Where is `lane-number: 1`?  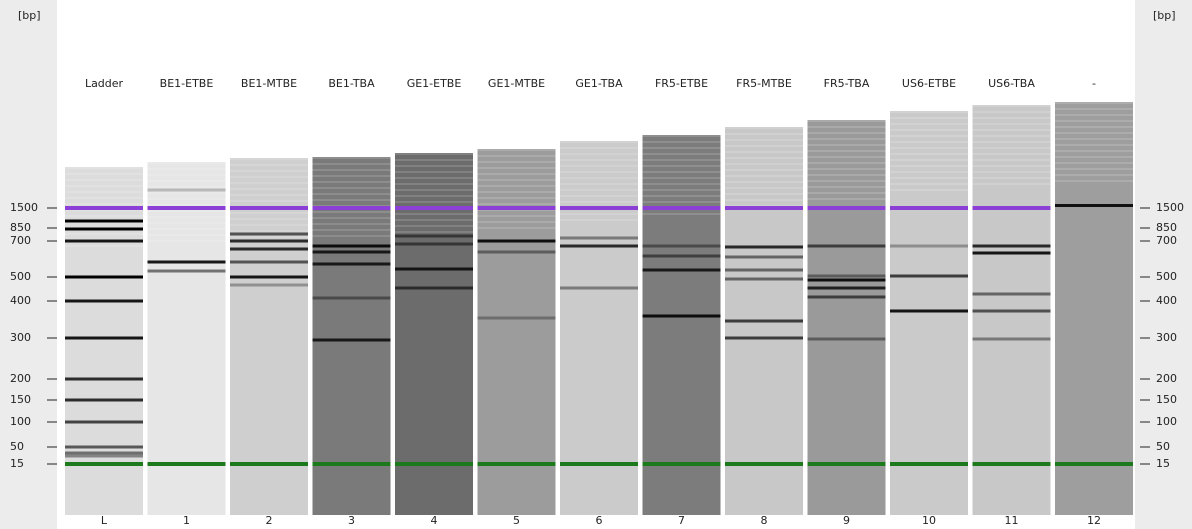 lane-number: 1 is located at coordinates (186, 520).